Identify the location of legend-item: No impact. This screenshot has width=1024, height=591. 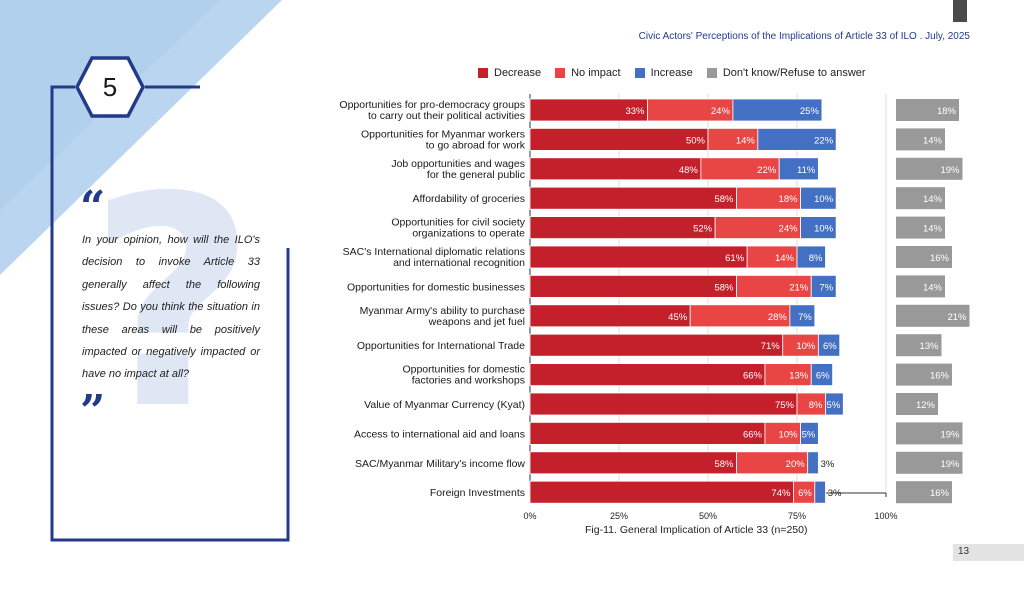
(588, 73).